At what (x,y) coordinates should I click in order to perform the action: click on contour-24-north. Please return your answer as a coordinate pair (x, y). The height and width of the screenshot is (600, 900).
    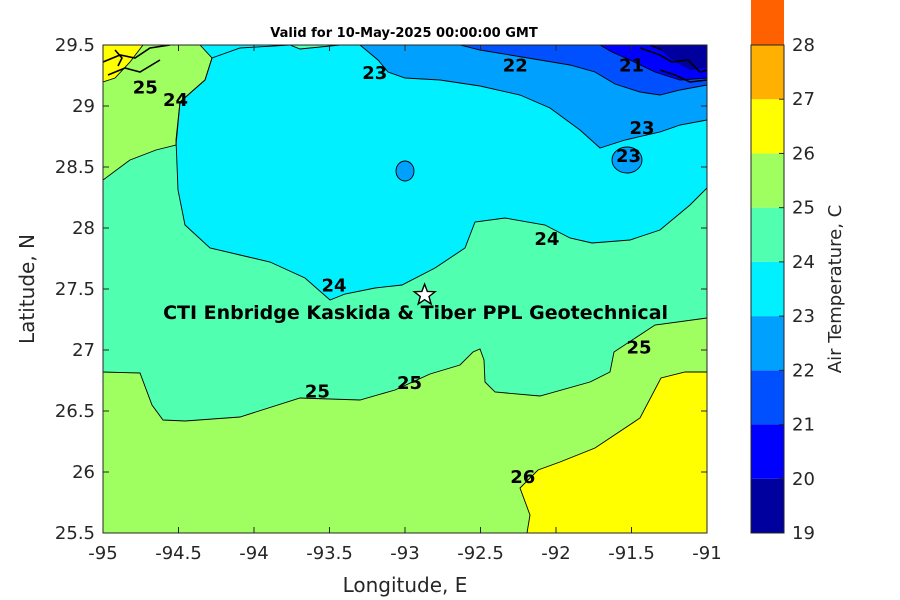
    Looking at the image, I should click on (315, 47).